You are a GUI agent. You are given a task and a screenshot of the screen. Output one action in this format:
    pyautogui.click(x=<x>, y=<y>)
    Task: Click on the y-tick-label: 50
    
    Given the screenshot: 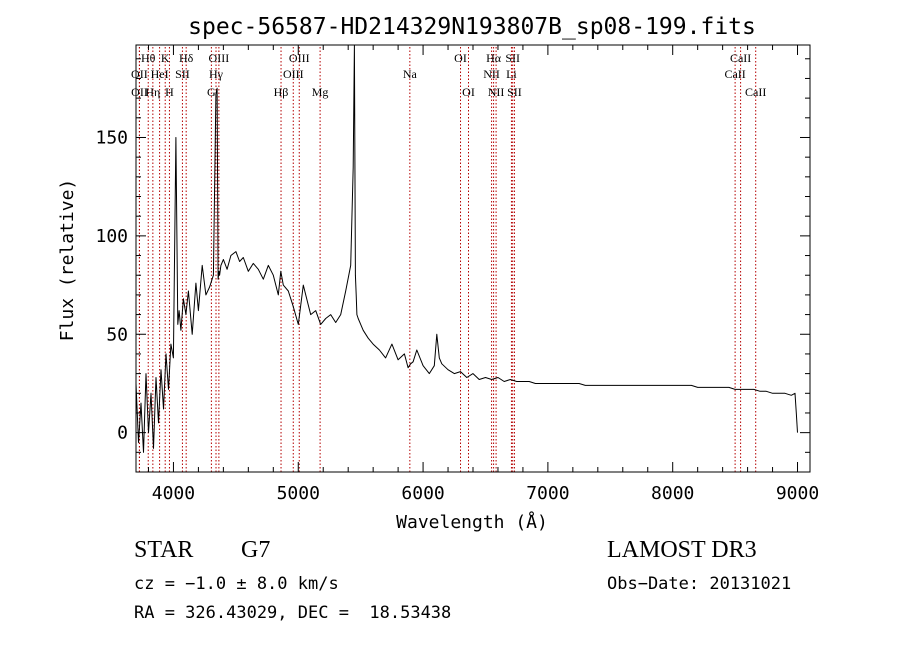 What is the action you would take?
    pyautogui.click(x=117, y=334)
    